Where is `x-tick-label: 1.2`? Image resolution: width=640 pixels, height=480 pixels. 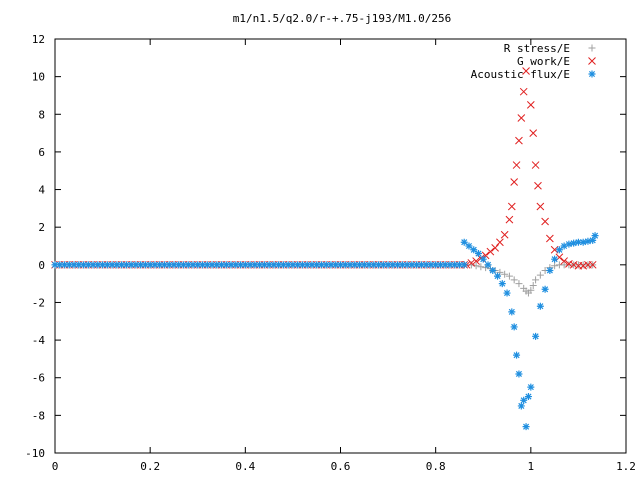
x-tick-label: 1.2 is located at coordinates (626, 466).